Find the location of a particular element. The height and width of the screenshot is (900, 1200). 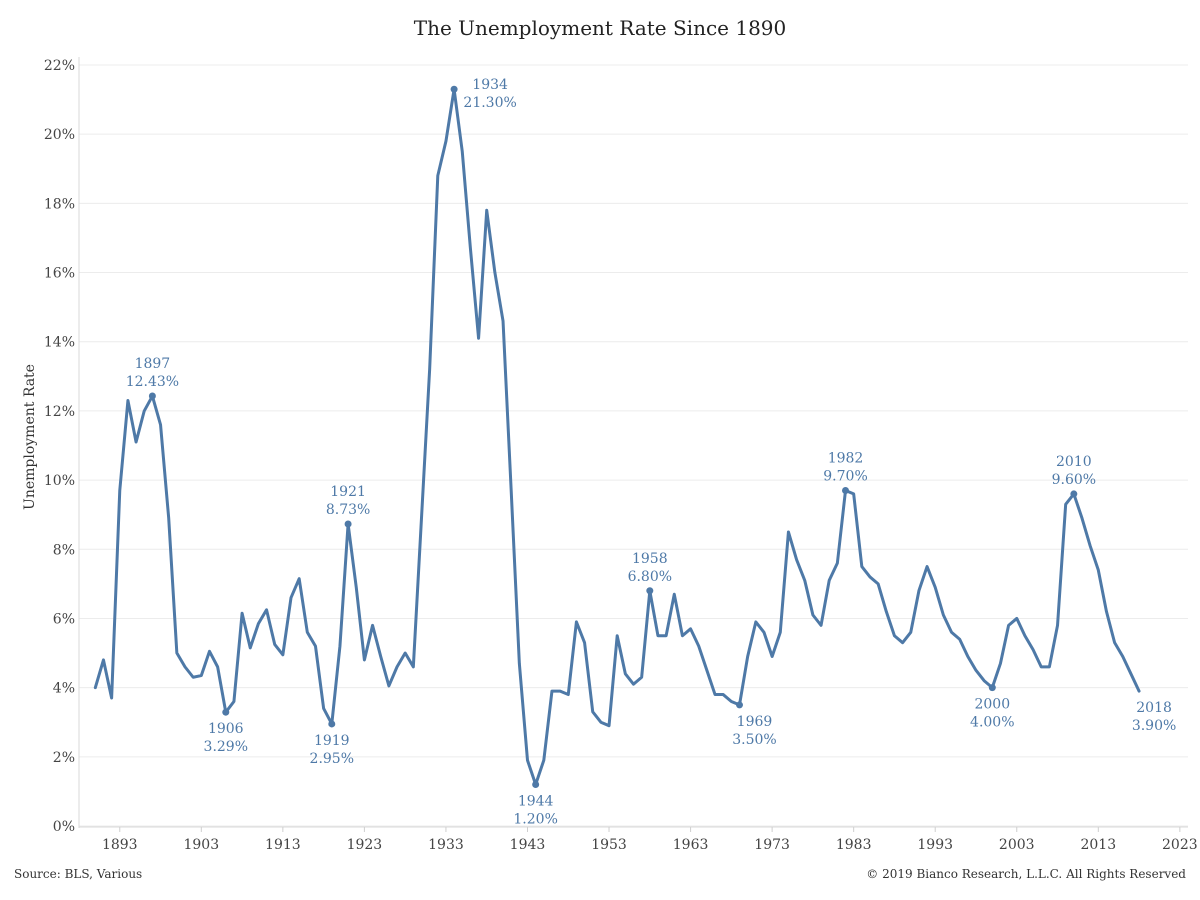

y-tick-label: 16% is located at coordinates (59, 274).